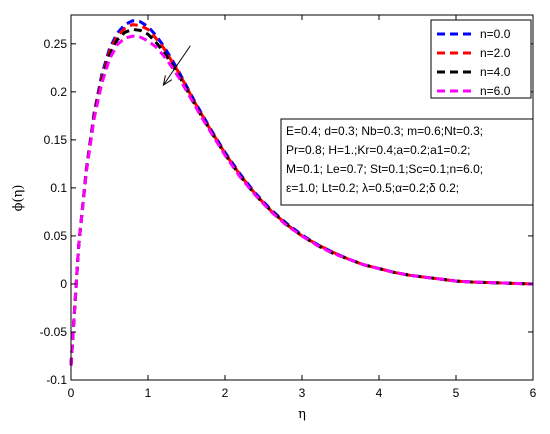 Image resolution: width=550 pixels, height=434 pixels. Describe the element at coordinates (54, 332) in the screenshot. I see `y-tick-label: -0.05` at that location.